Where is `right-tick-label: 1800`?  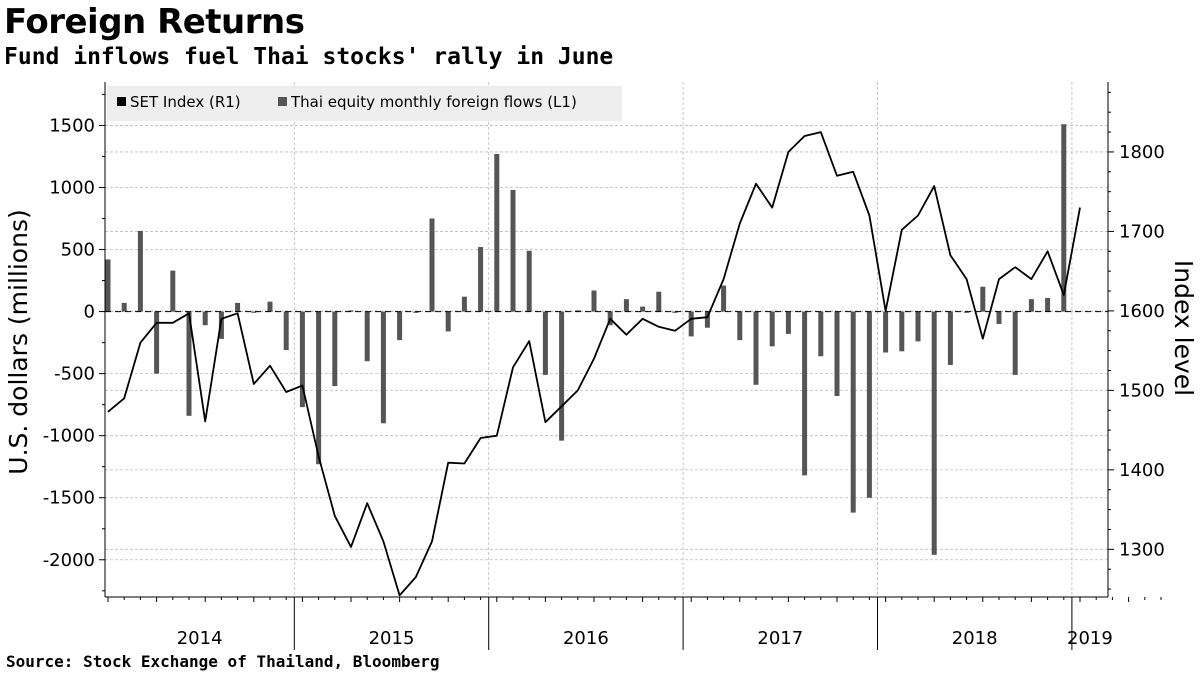 right-tick-label: 1800 is located at coordinates (1142, 152).